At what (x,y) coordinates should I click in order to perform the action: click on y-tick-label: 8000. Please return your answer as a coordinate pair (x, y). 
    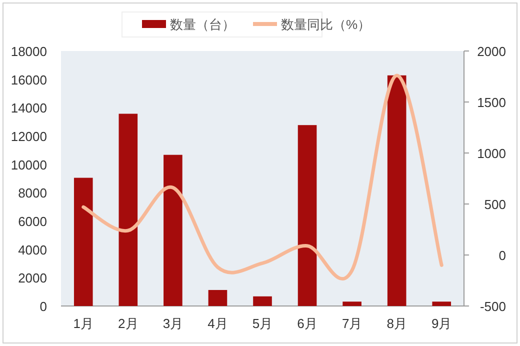
    Looking at the image, I should click on (32, 193).